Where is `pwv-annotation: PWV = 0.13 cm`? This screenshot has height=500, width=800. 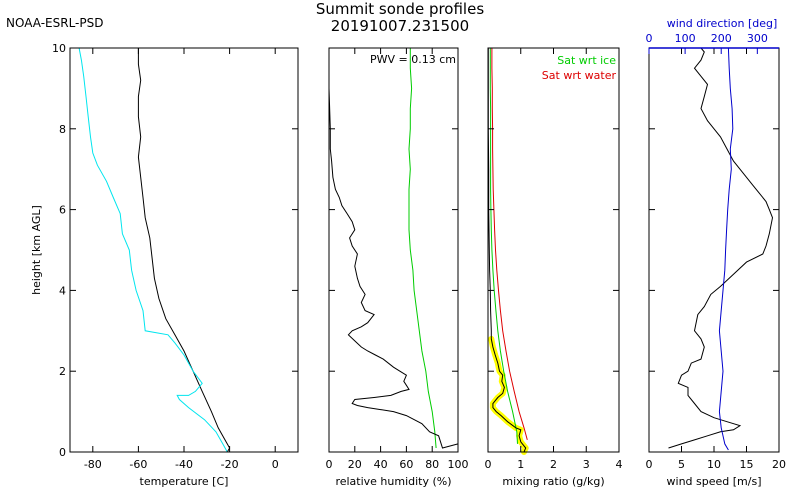 pwv-annotation: PWV = 0.13 cm is located at coordinates (413, 59).